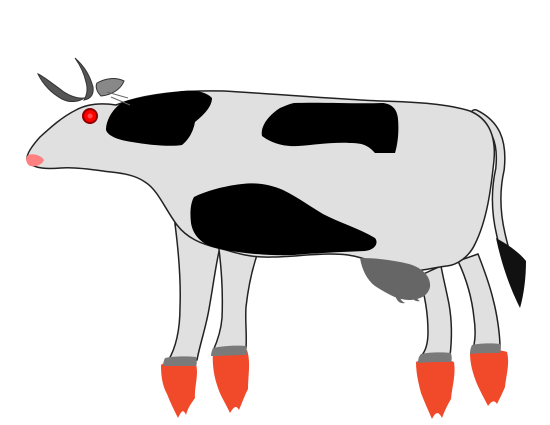 Image resolution: width=550 pixels, height=425 pixels. What do you see at coordinates (415, 294) in the screenshot?
I see `teat-right` at bounding box center [415, 294].